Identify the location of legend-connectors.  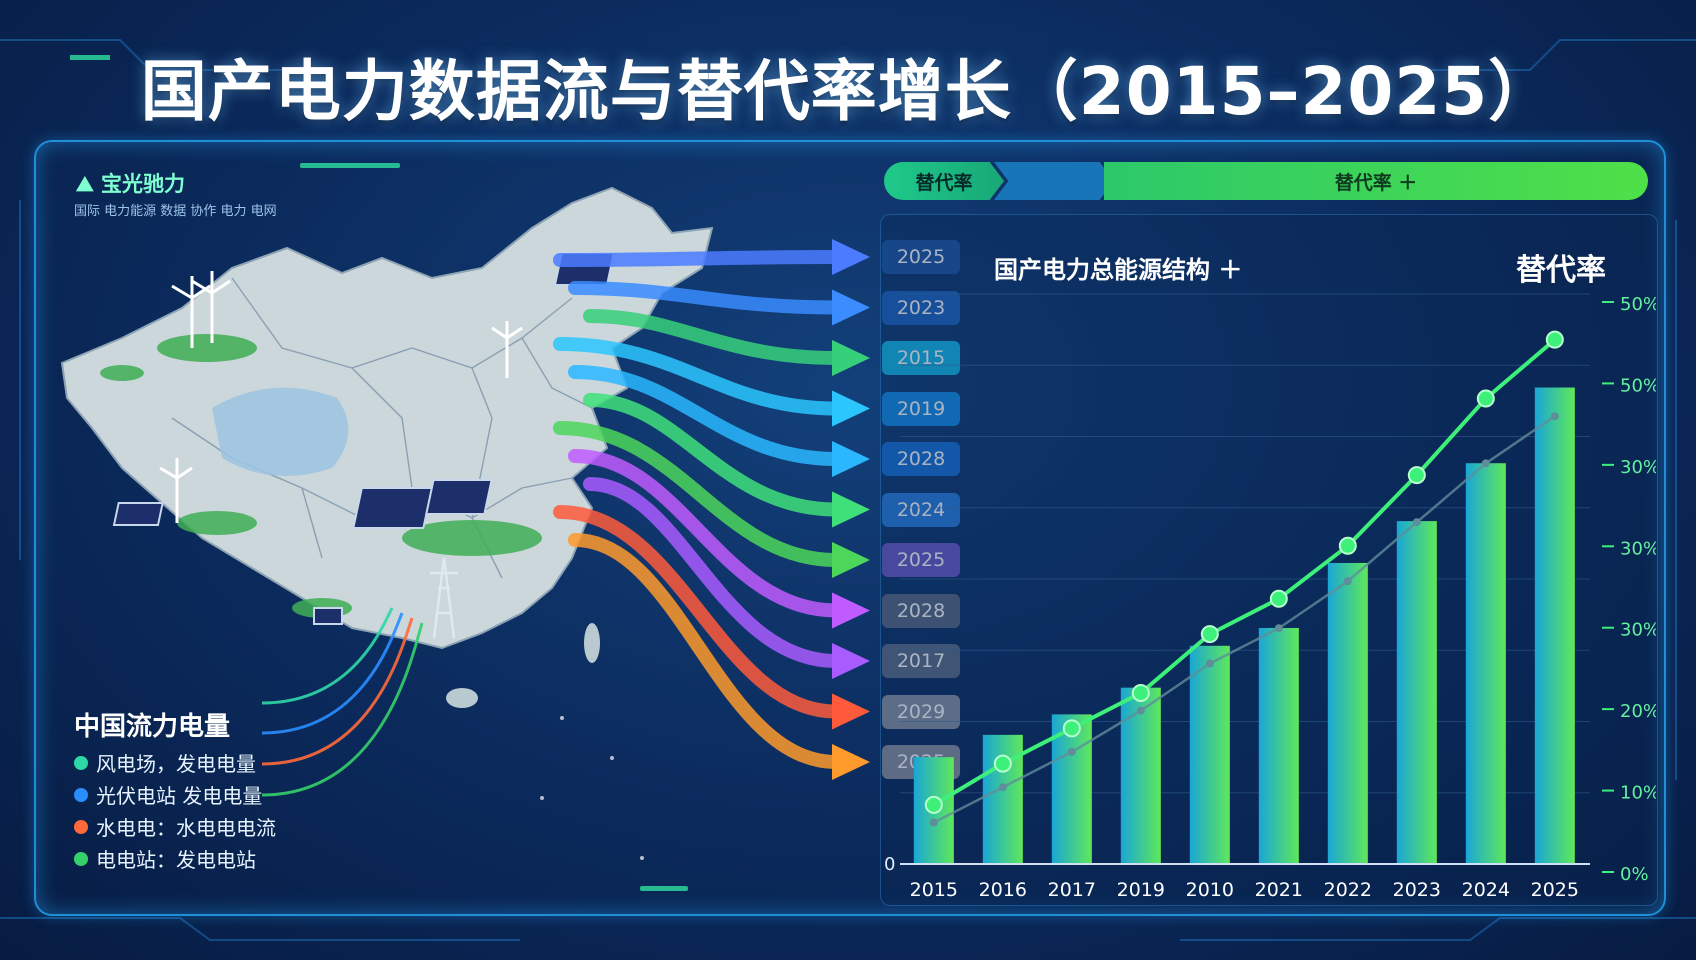
(342, 702).